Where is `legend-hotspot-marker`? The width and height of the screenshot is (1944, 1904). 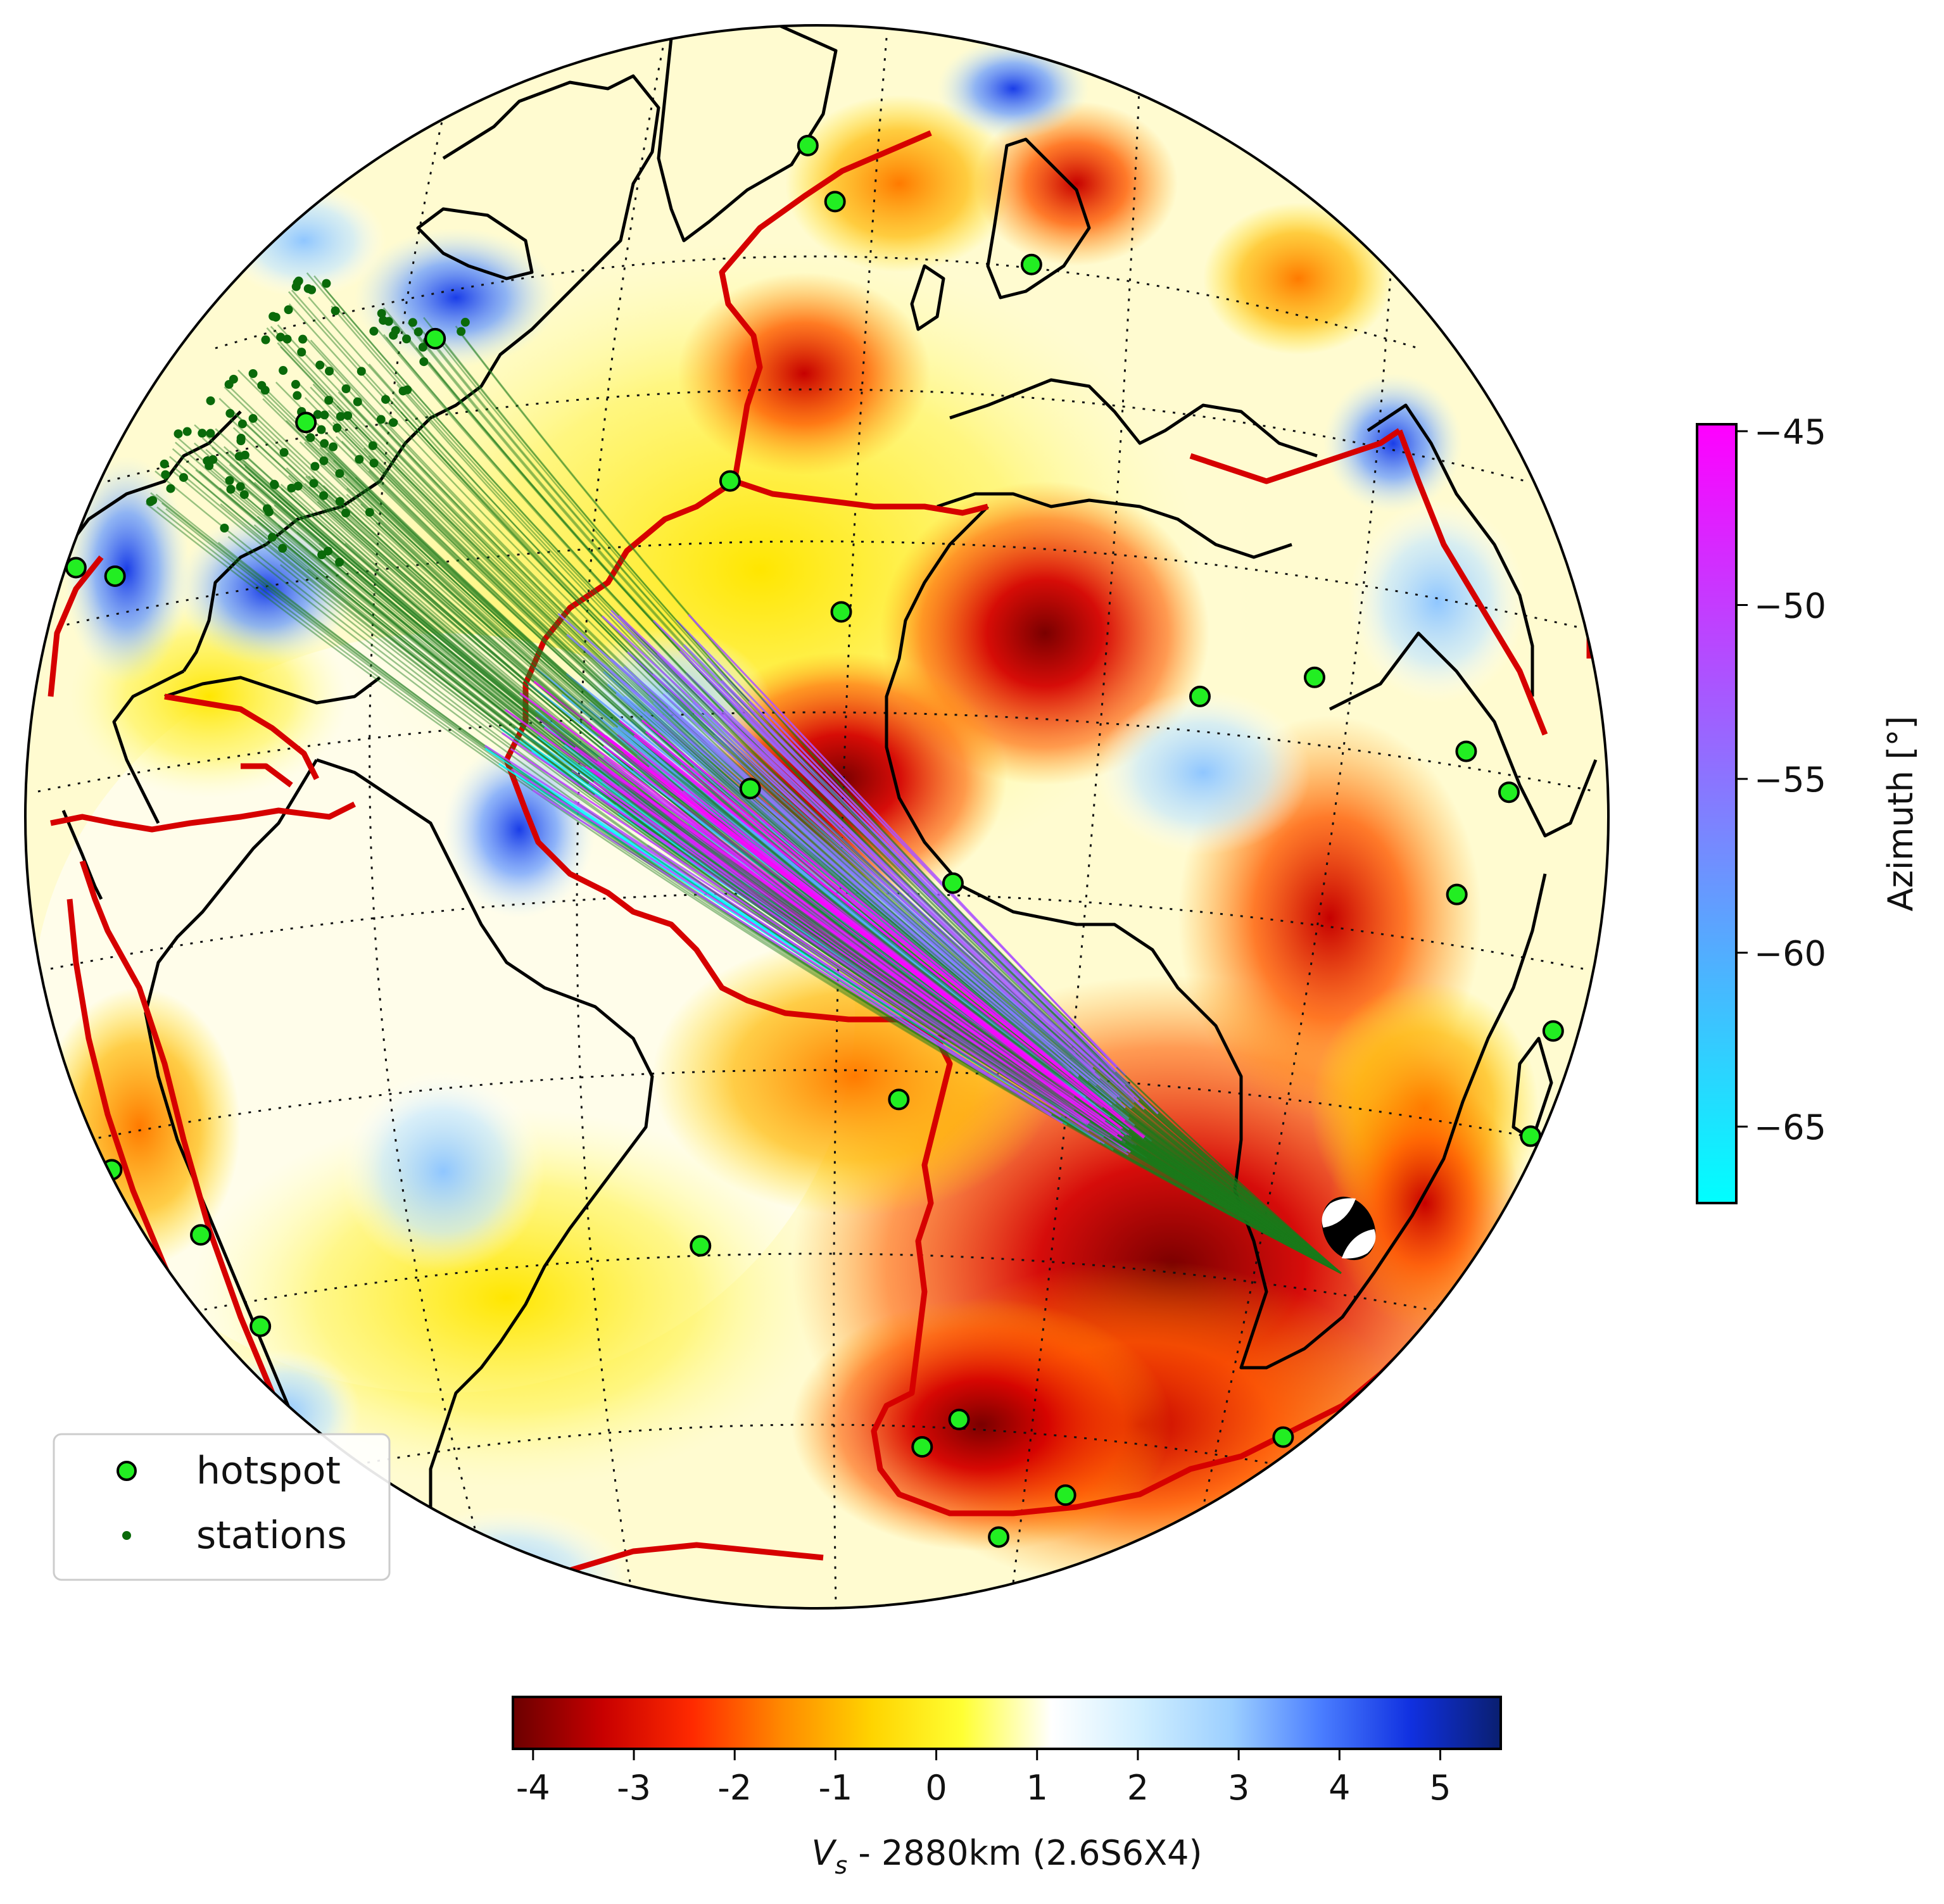
legend-hotspot-marker is located at coordinates (127, 1471).